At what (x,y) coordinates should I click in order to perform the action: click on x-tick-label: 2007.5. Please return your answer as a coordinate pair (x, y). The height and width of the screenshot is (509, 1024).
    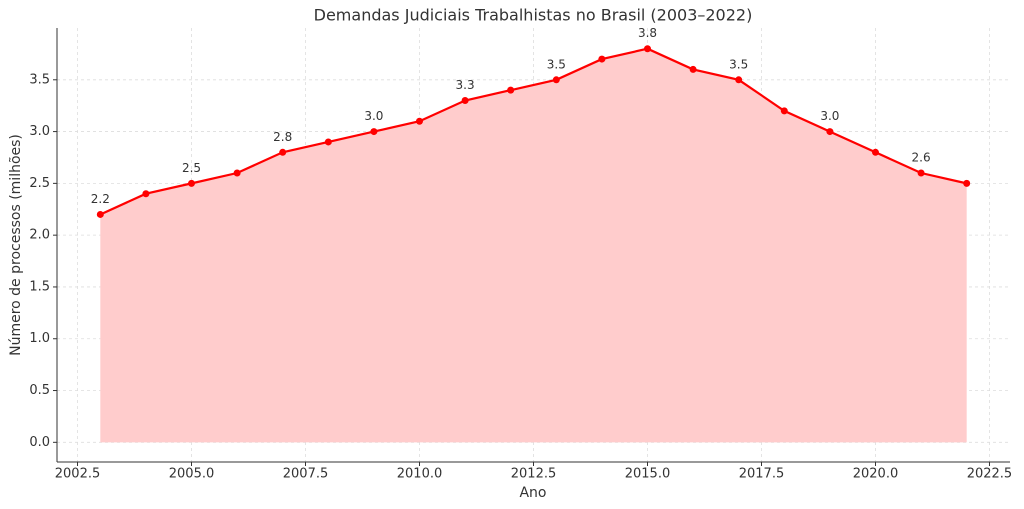
    Looking at the image, I should click on (306, 474).